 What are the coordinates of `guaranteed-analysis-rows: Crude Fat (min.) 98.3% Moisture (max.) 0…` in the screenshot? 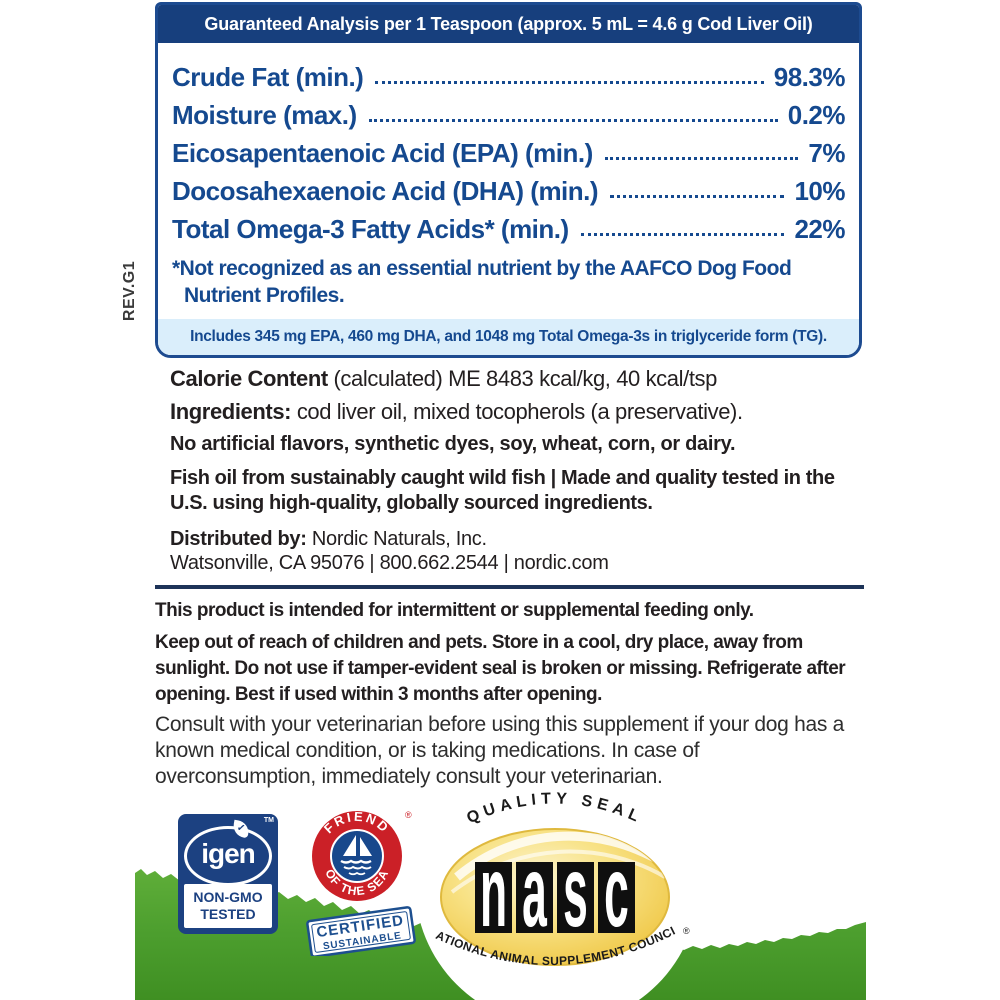 It's located at (508, 144).